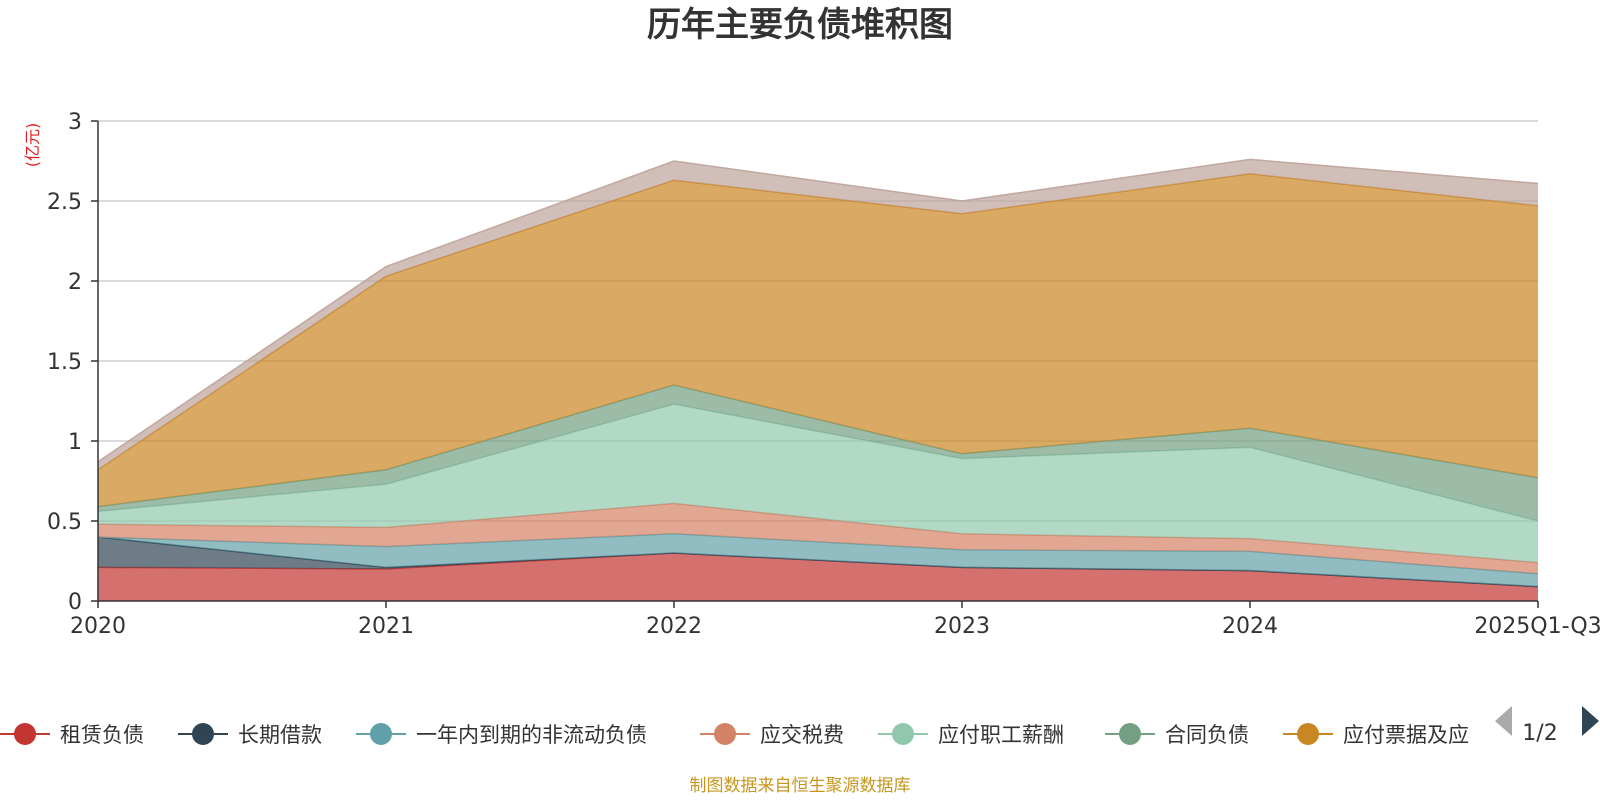 The width and height of the screenshot is (1600, 800). Describe the element at coordinates (75, 602) in the screenshot. I see `y-tick-label: 0` at that location.